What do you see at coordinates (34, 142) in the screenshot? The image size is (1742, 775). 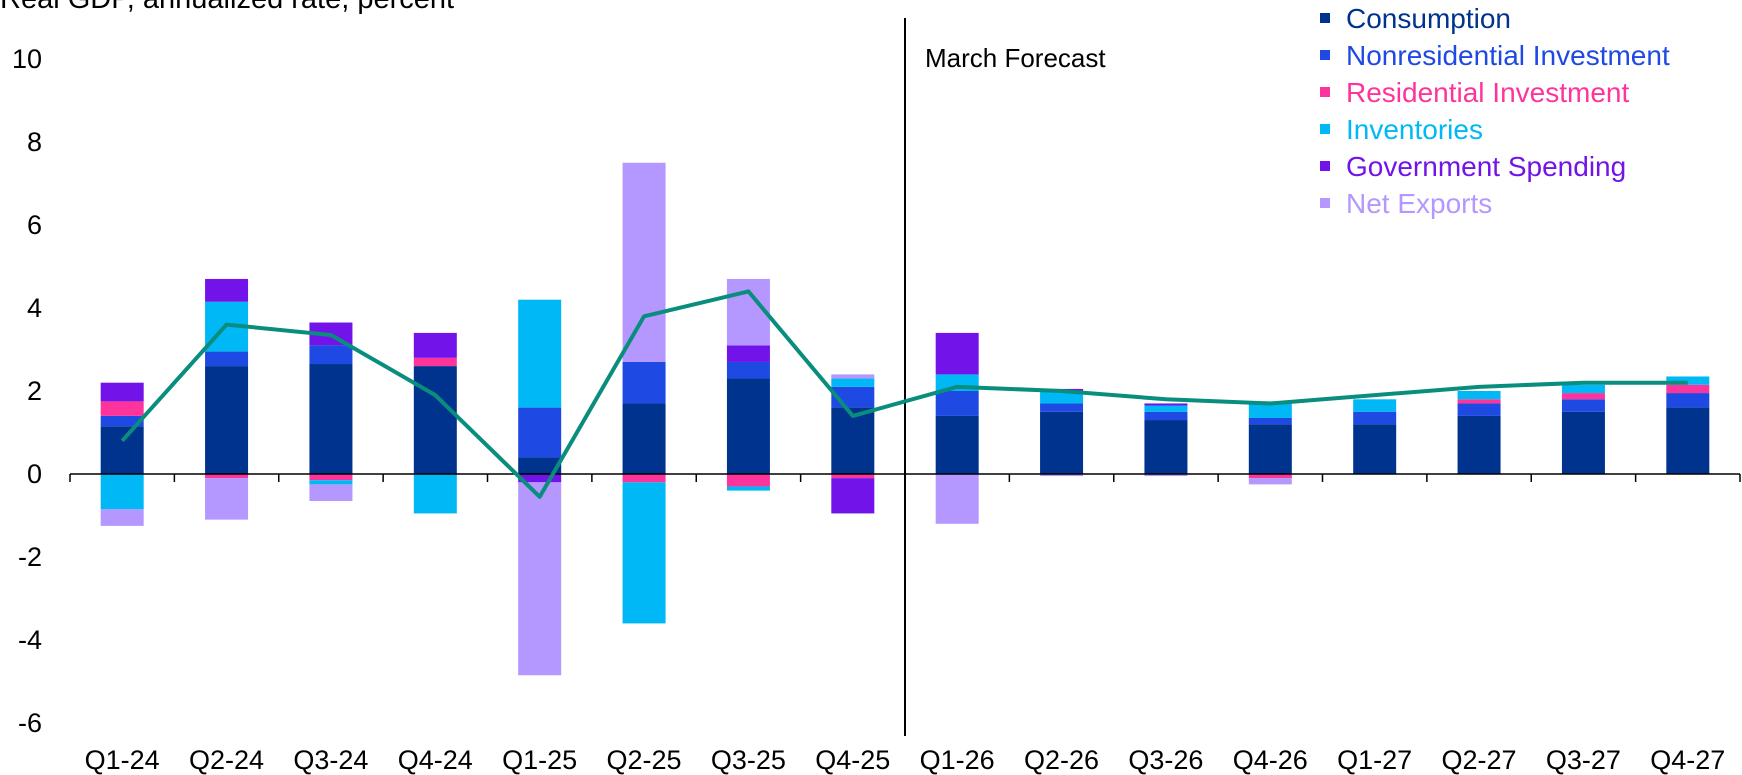 I see `y-tick-label: 8` at bounding box center [34, 142].